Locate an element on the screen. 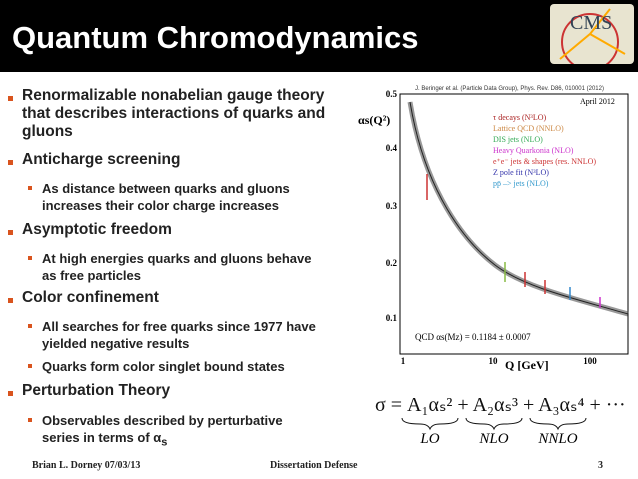 The width and height of the screenshot is (638, 479). bullet-text: Color confinement is located at coordinates (90, 297).